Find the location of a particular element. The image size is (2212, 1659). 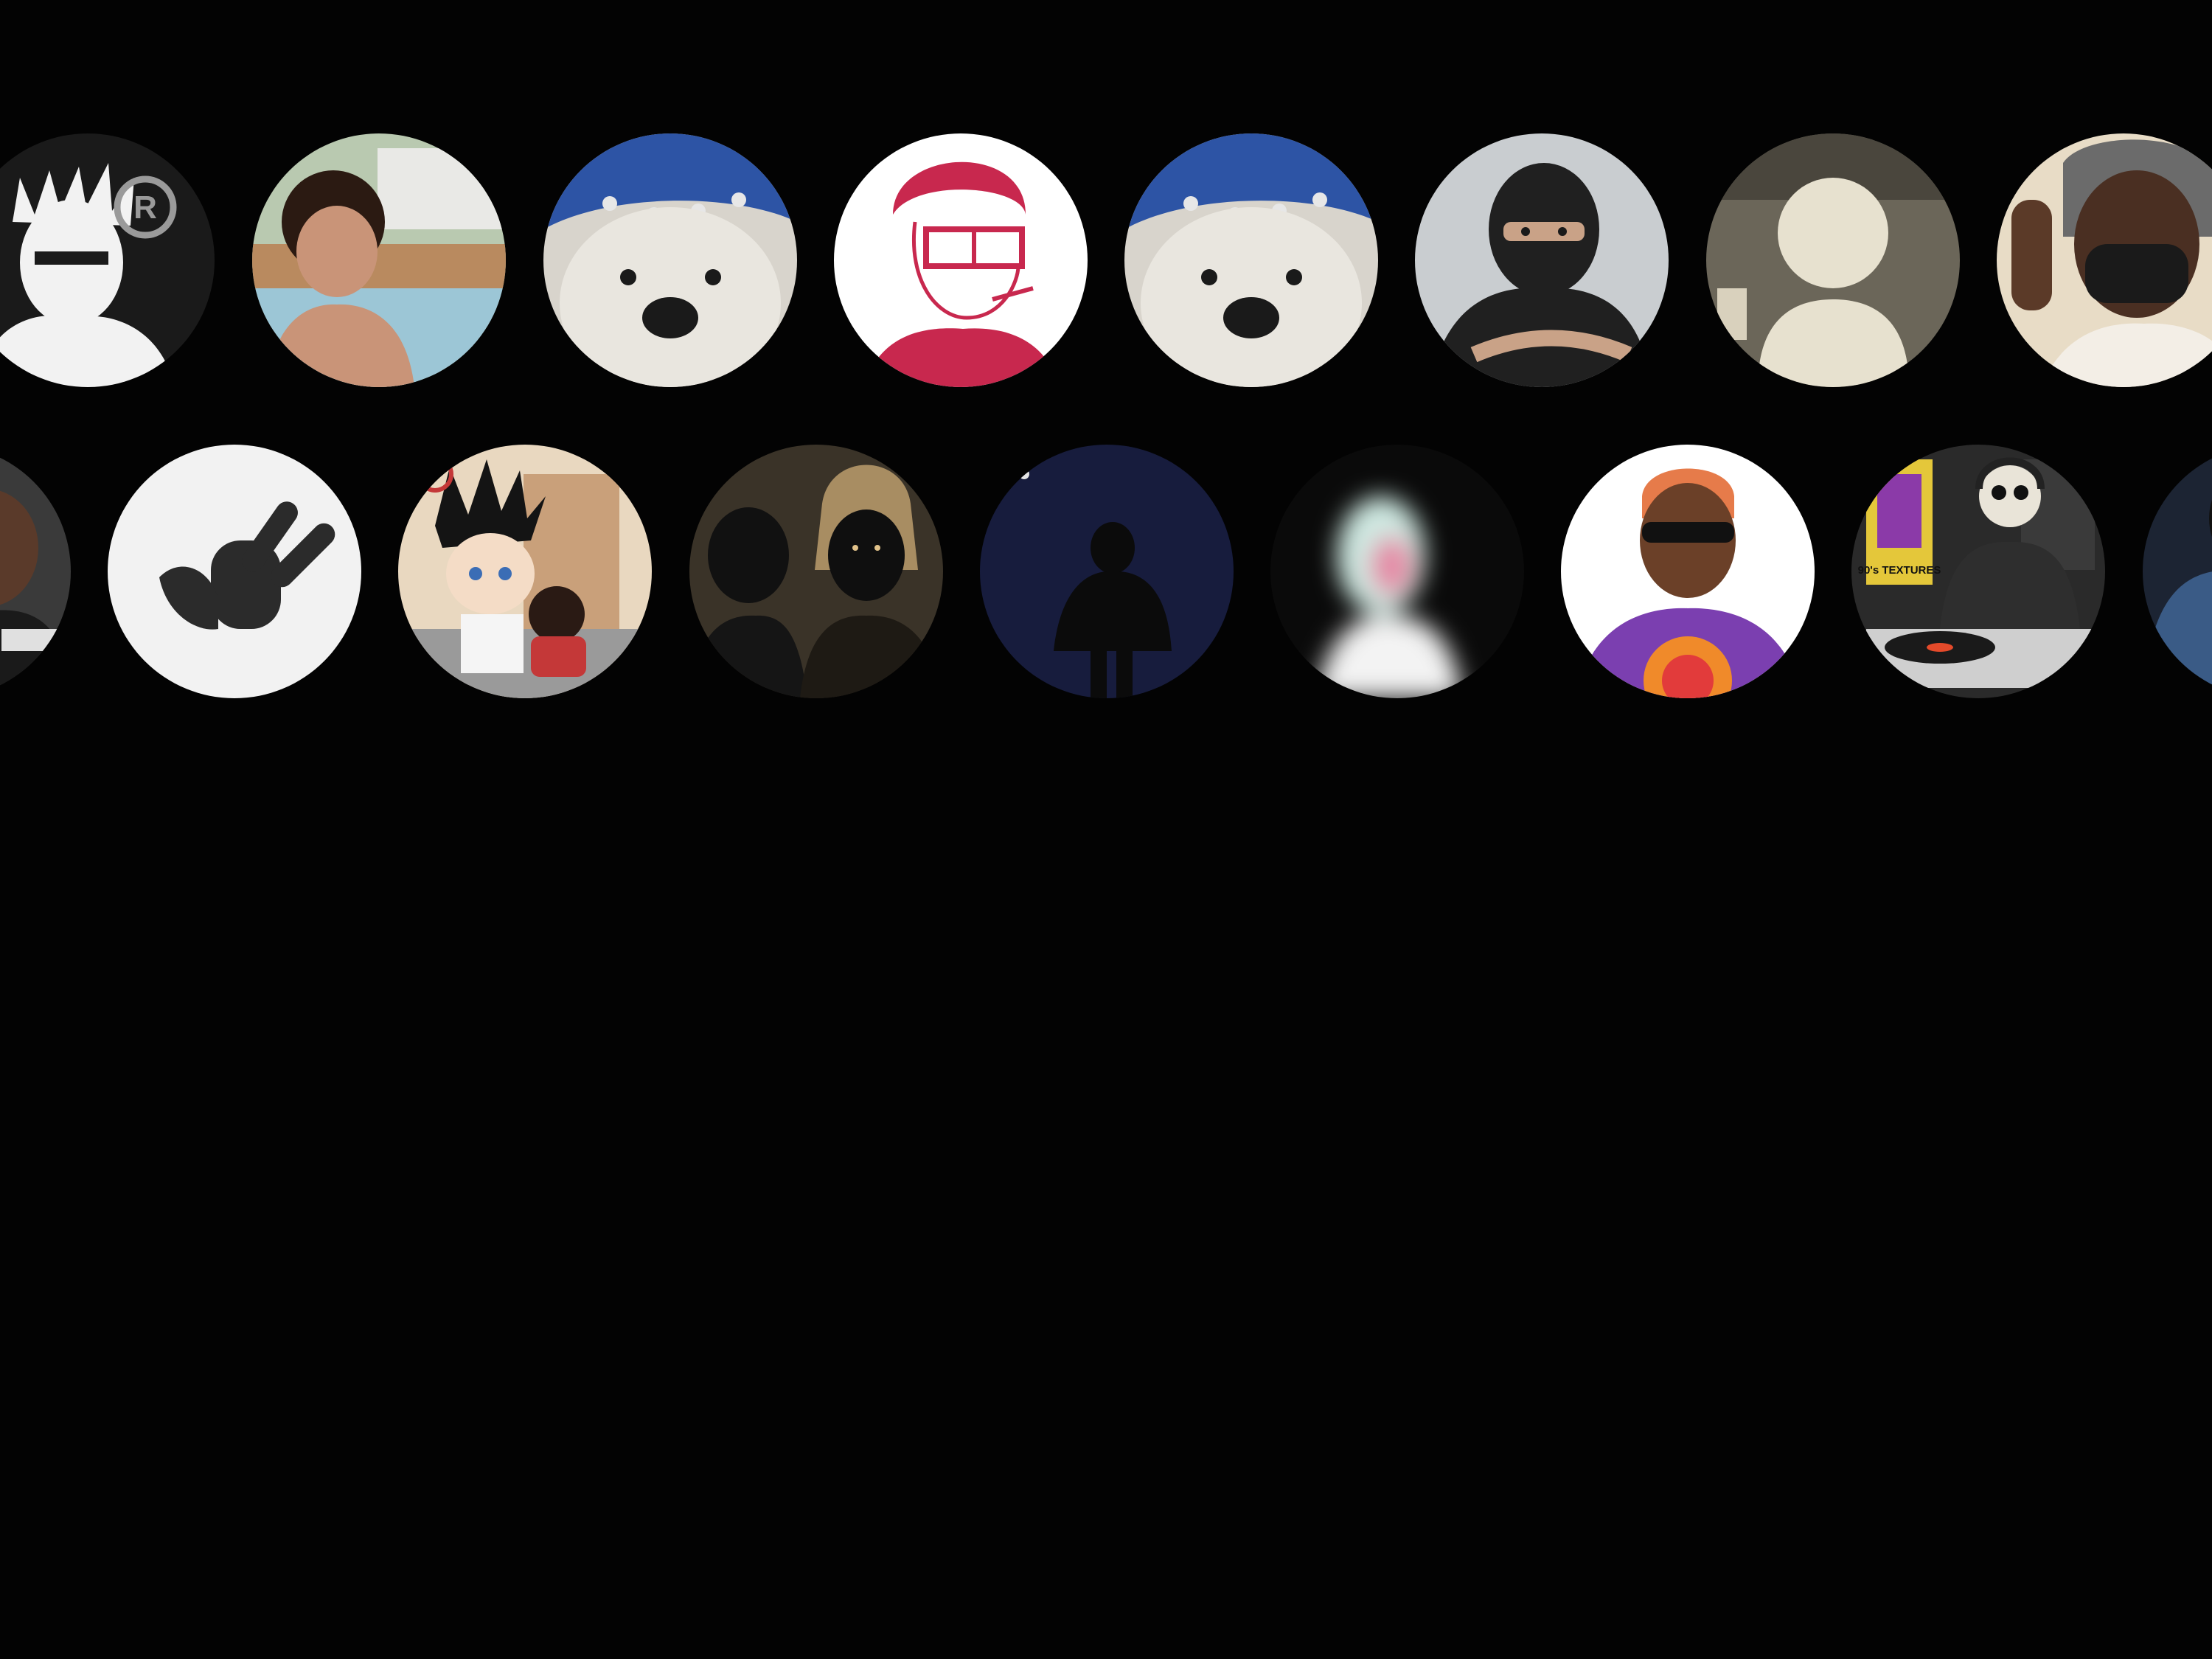

anime-duo-icon is located at coordinates (525, 571).